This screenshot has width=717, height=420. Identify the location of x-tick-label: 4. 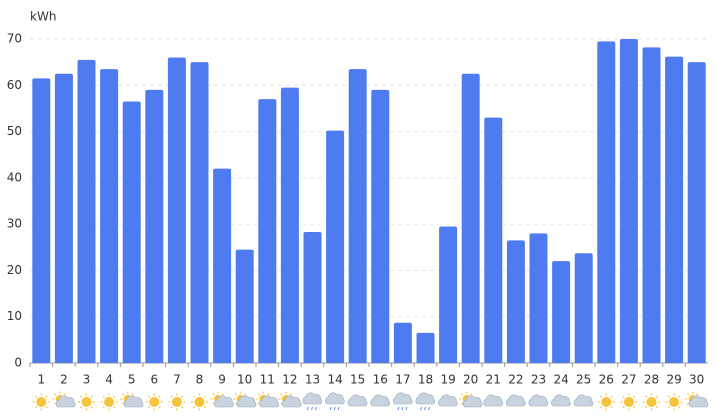
(109, 380).